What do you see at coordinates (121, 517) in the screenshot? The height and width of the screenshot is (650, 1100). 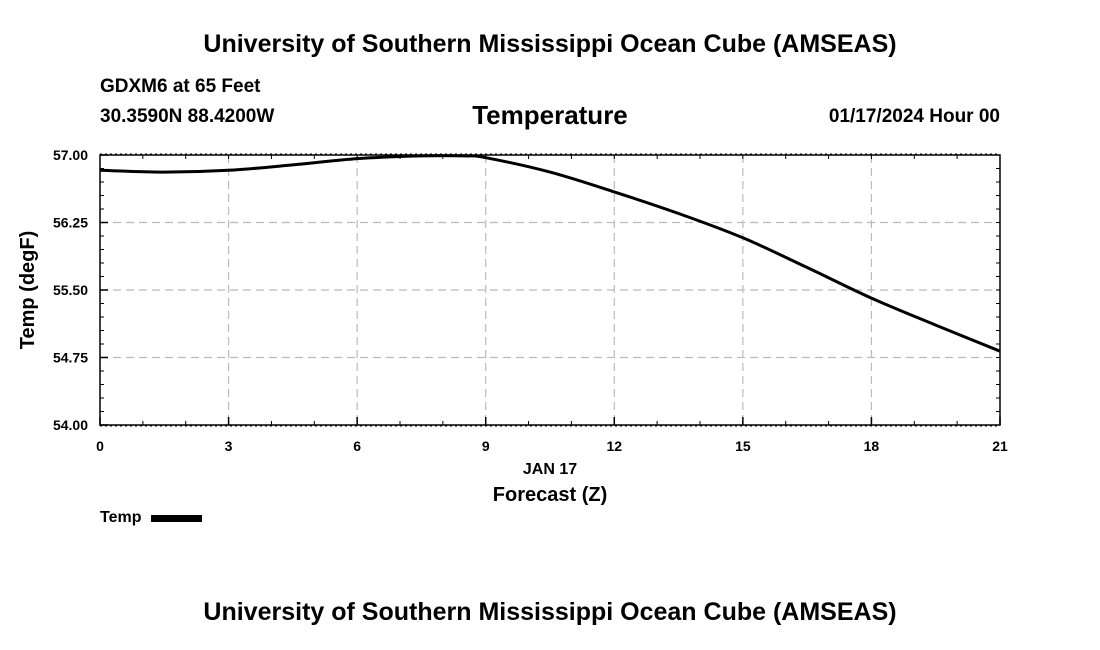 I see `legend-label: Temp` at bounding box center [121, 517].